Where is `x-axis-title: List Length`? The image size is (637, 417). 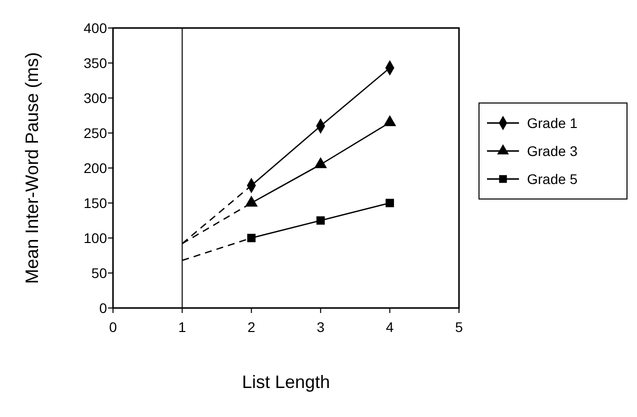
x-axis-title: List Length is located at coordinates (286, 382).